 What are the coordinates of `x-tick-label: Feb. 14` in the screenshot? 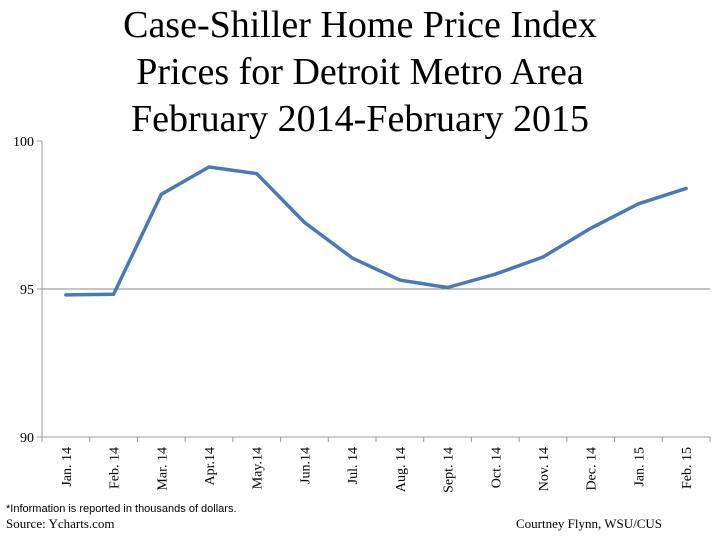 It's located at (115, 468).